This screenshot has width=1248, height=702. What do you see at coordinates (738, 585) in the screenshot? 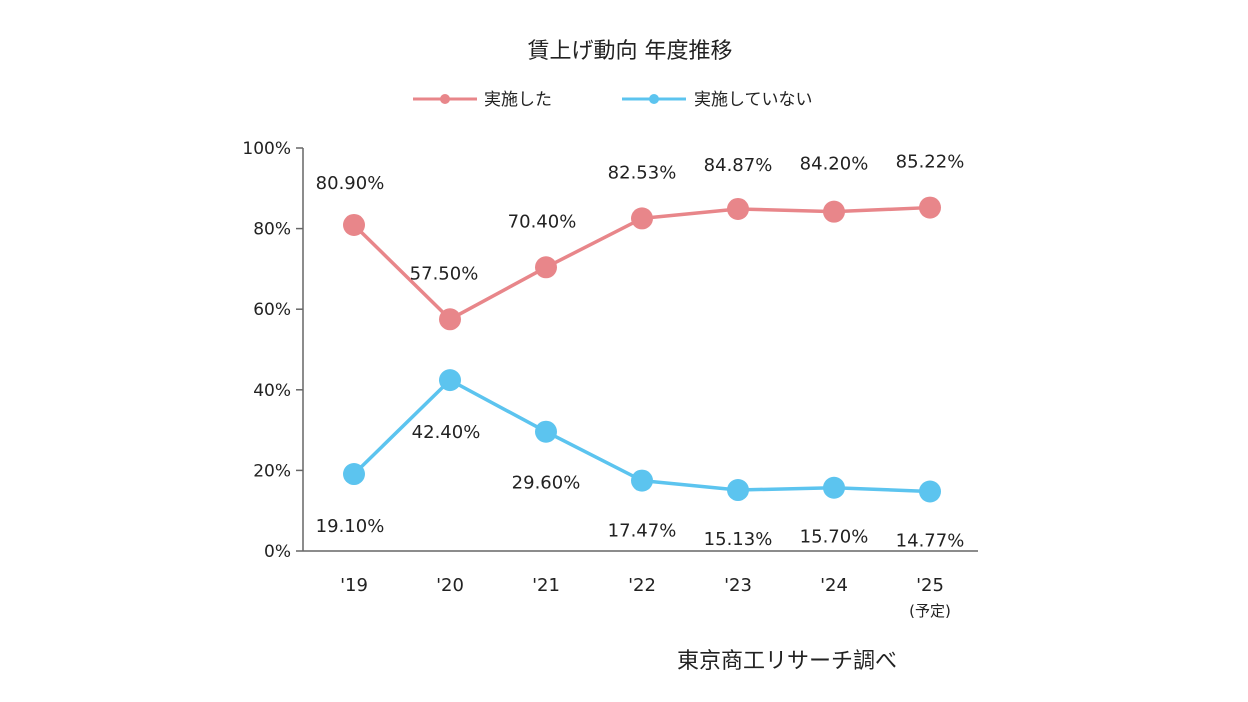
I see `x-tick-label: '23` at bounding box center [738, 585].